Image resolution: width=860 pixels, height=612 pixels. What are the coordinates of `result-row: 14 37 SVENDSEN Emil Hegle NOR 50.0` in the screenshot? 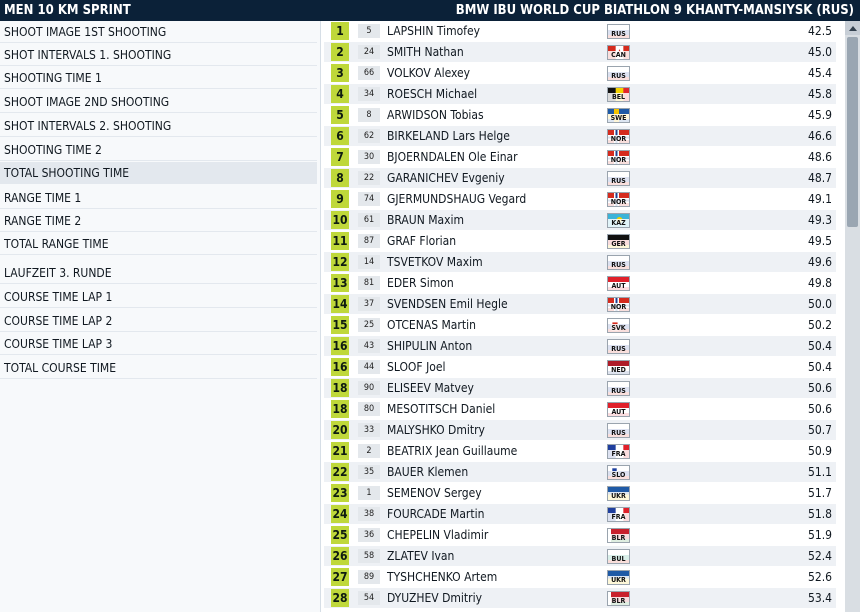 It's located at (580, 304).